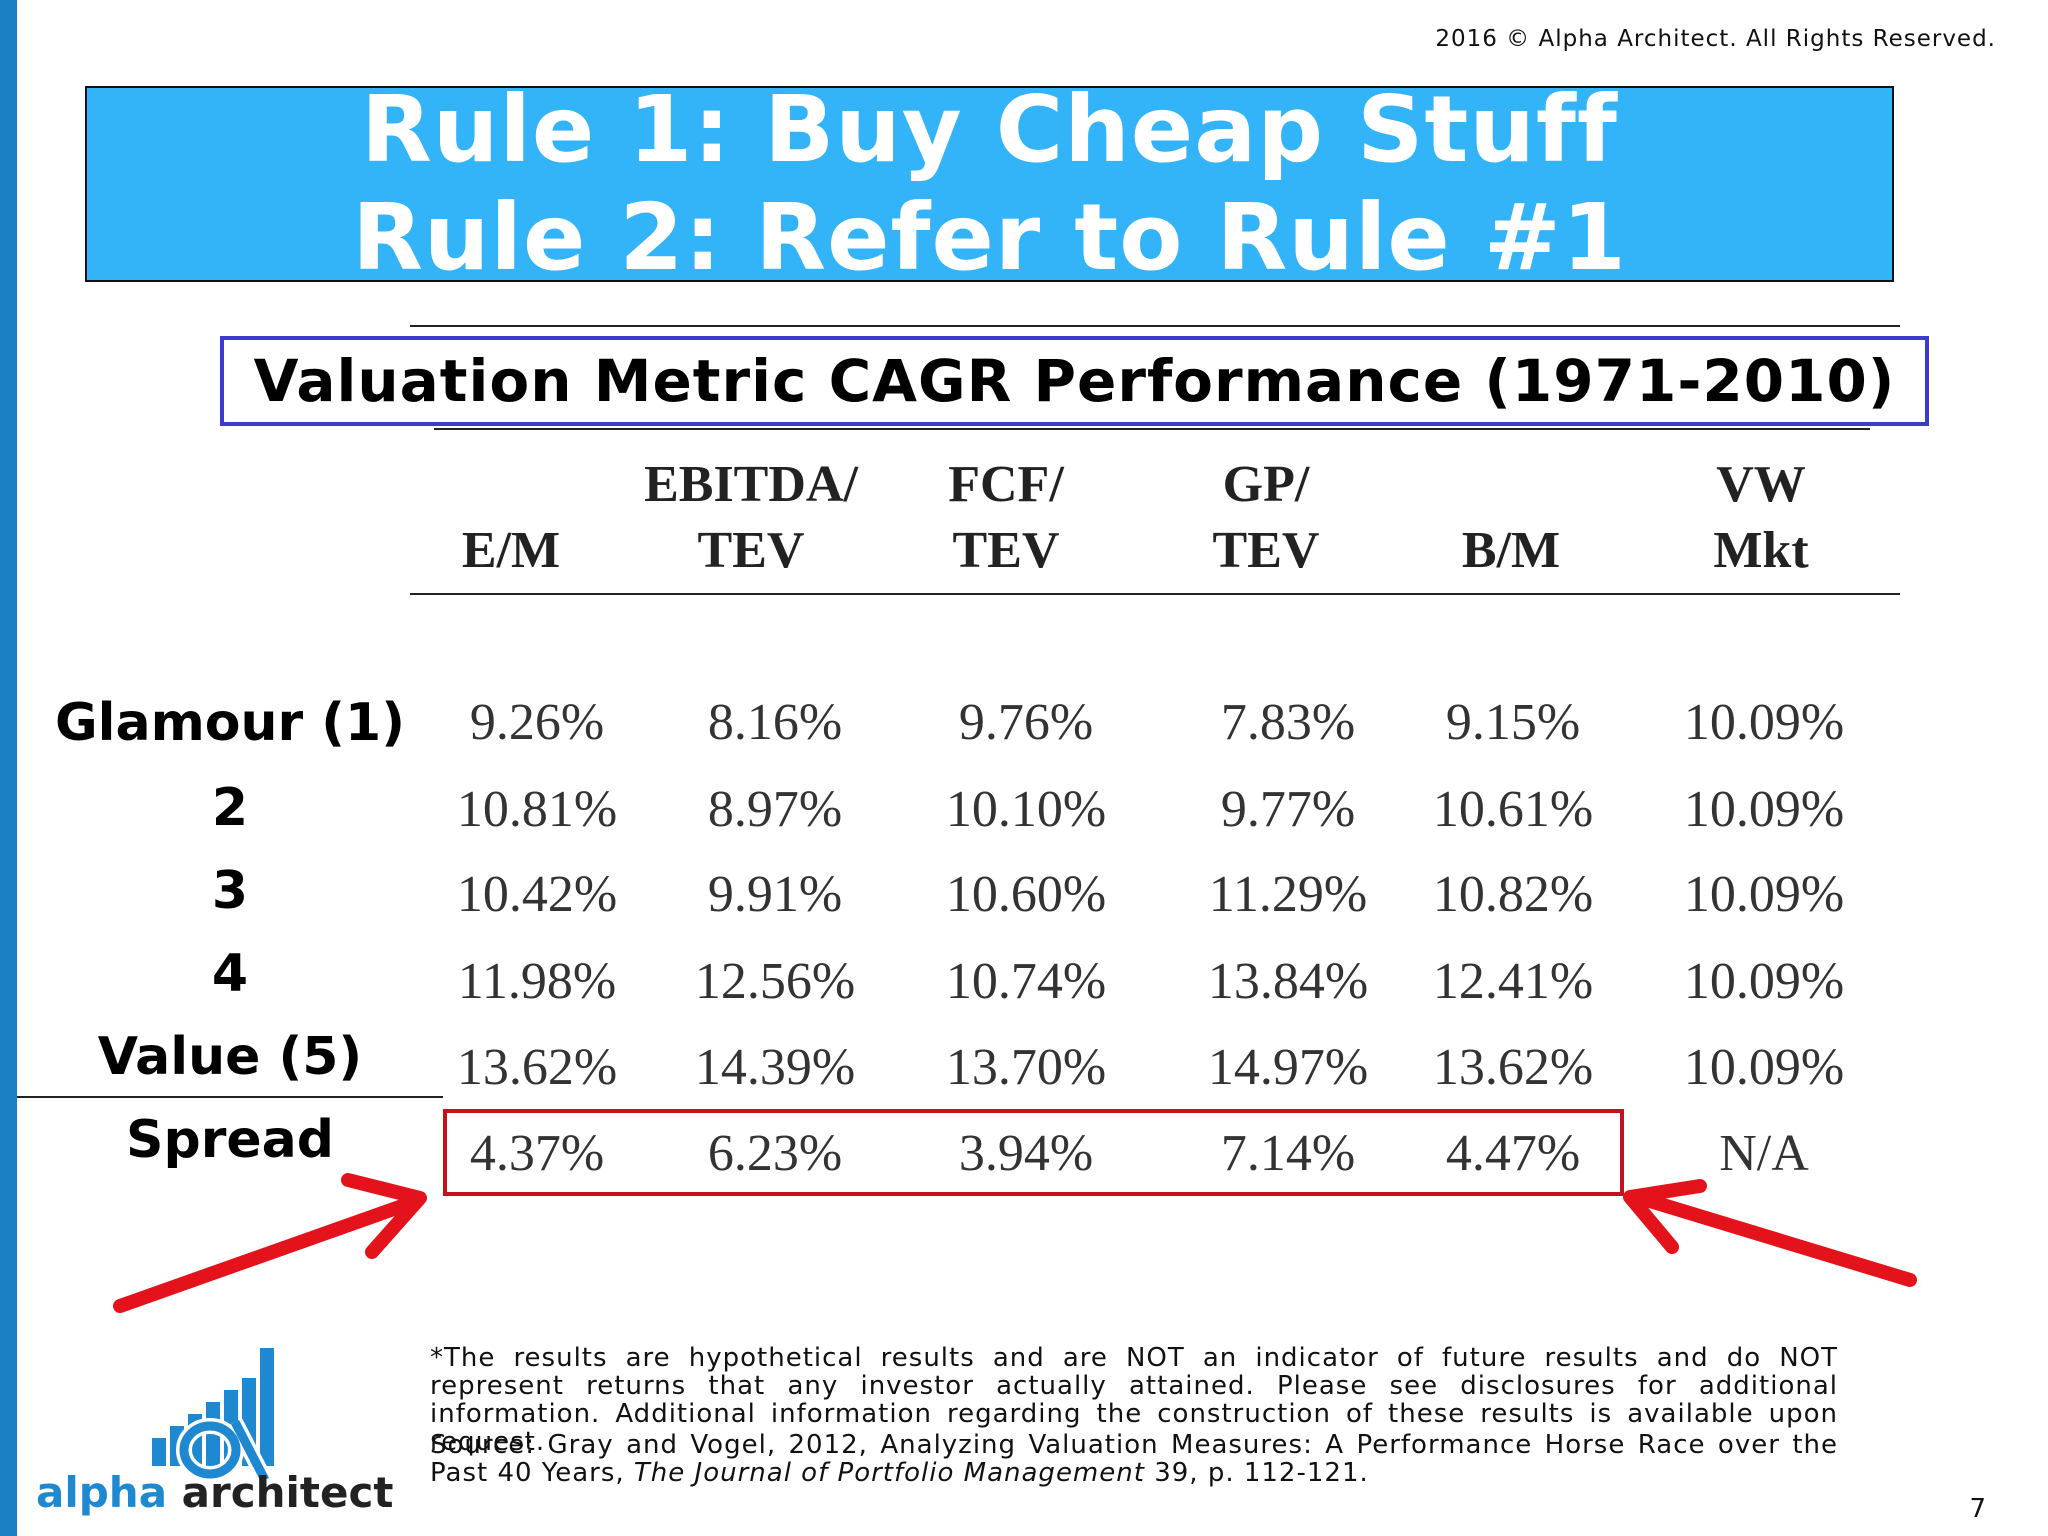 The image size is (2048, 1536). Describe the element at coordinates (511, 518) in the screenshot. I see `column-header-em: E/M` at that location.